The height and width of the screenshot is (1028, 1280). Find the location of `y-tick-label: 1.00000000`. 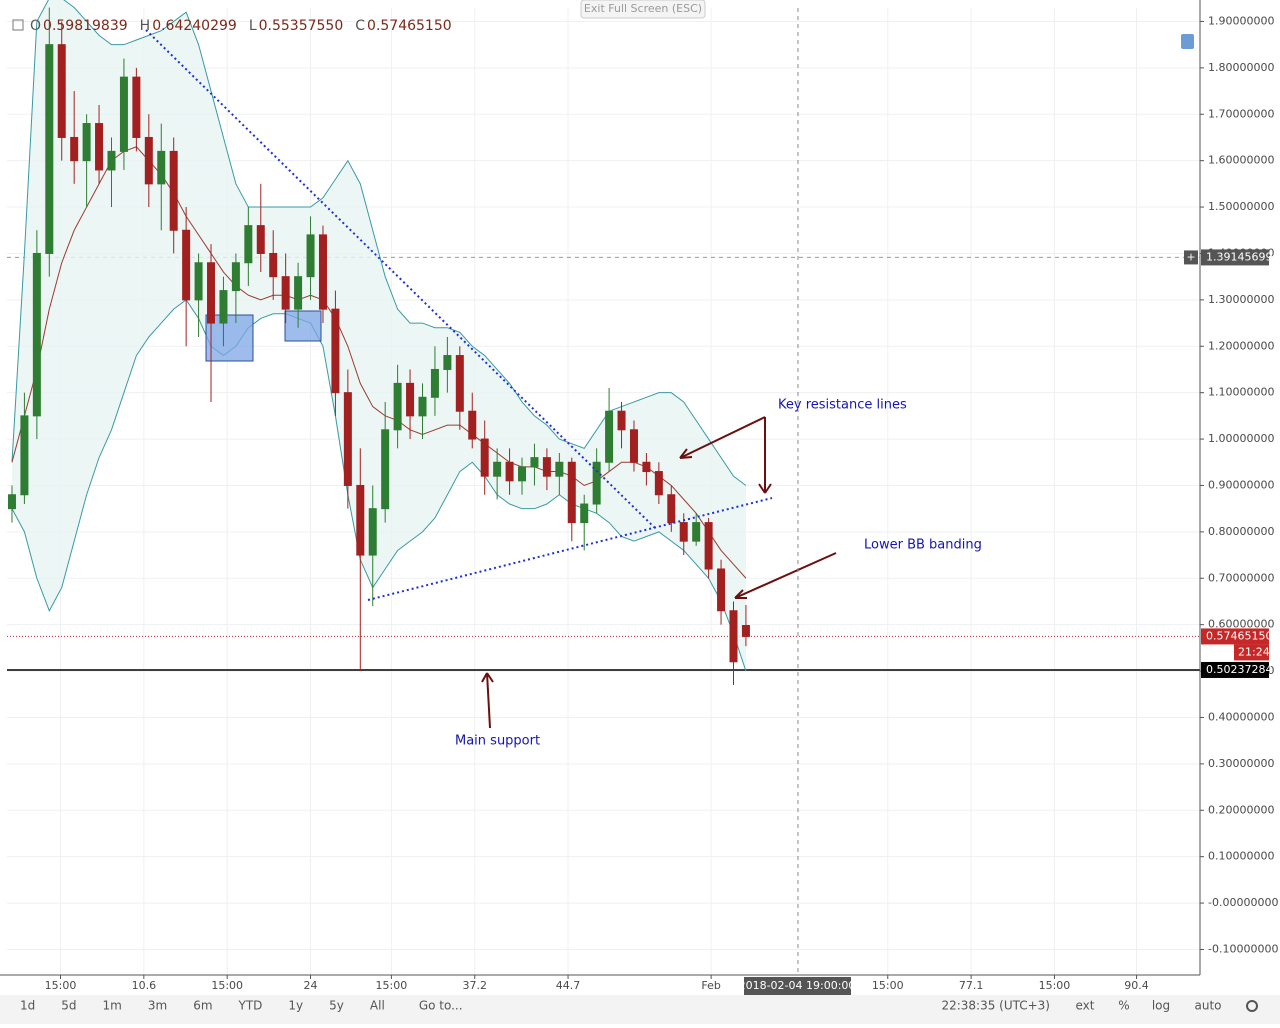

y-tick-label: 1.00000000 is located at coordinates (1241, 438).